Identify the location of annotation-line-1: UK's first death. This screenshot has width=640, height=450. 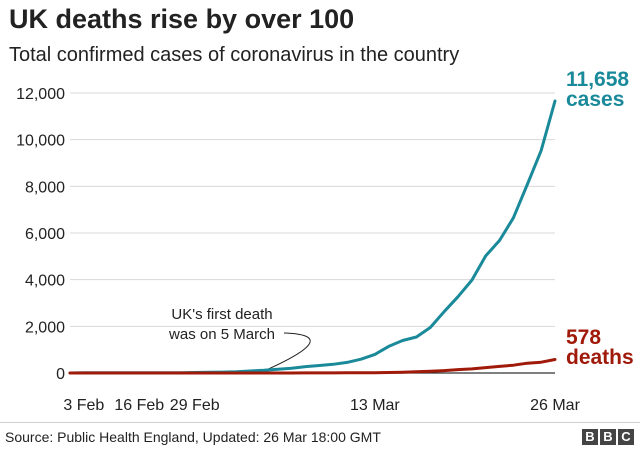
(221, 314).